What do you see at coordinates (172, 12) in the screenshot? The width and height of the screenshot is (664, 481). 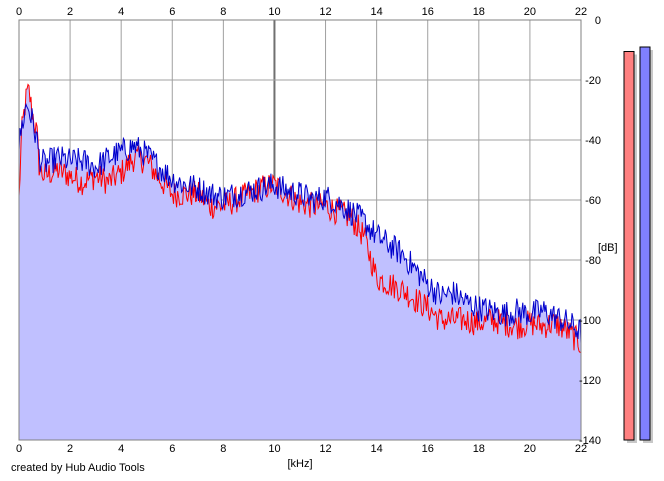 I see `x-tick-label-top: 6` at bounding box center [172, 12].